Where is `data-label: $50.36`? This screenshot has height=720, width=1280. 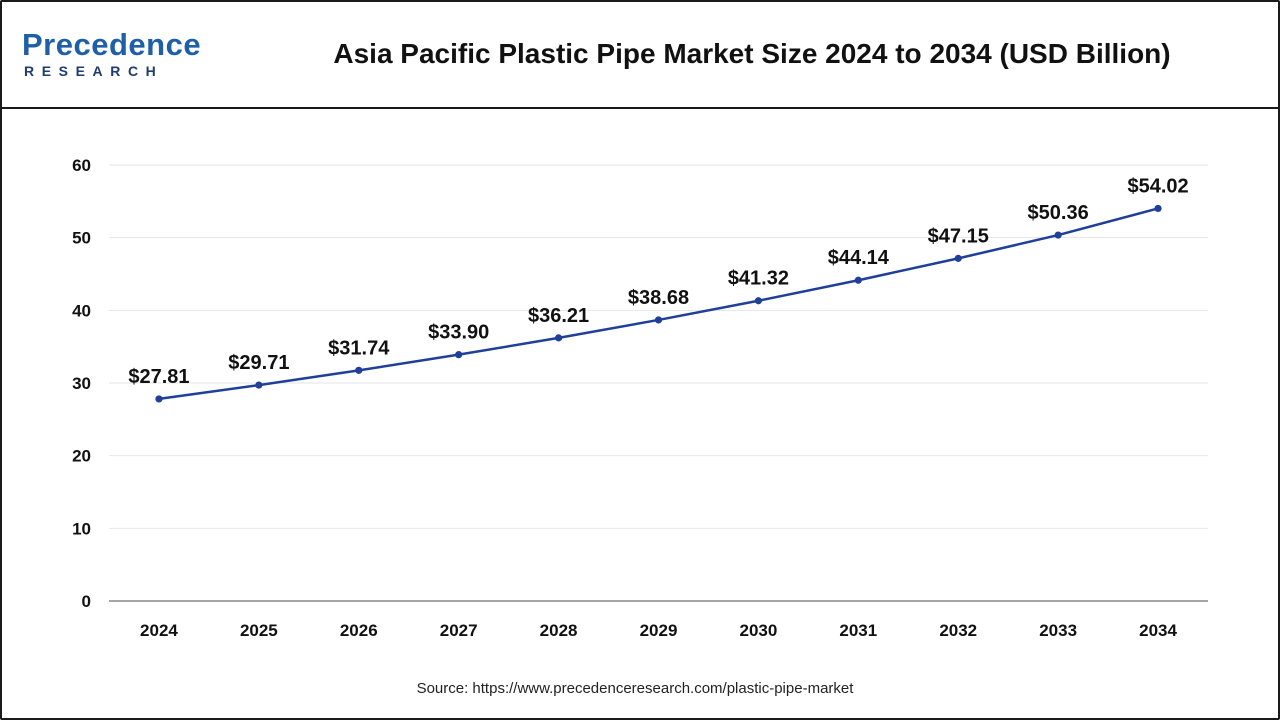 data-label: $50.36 is located at coordinates (1058, 213).